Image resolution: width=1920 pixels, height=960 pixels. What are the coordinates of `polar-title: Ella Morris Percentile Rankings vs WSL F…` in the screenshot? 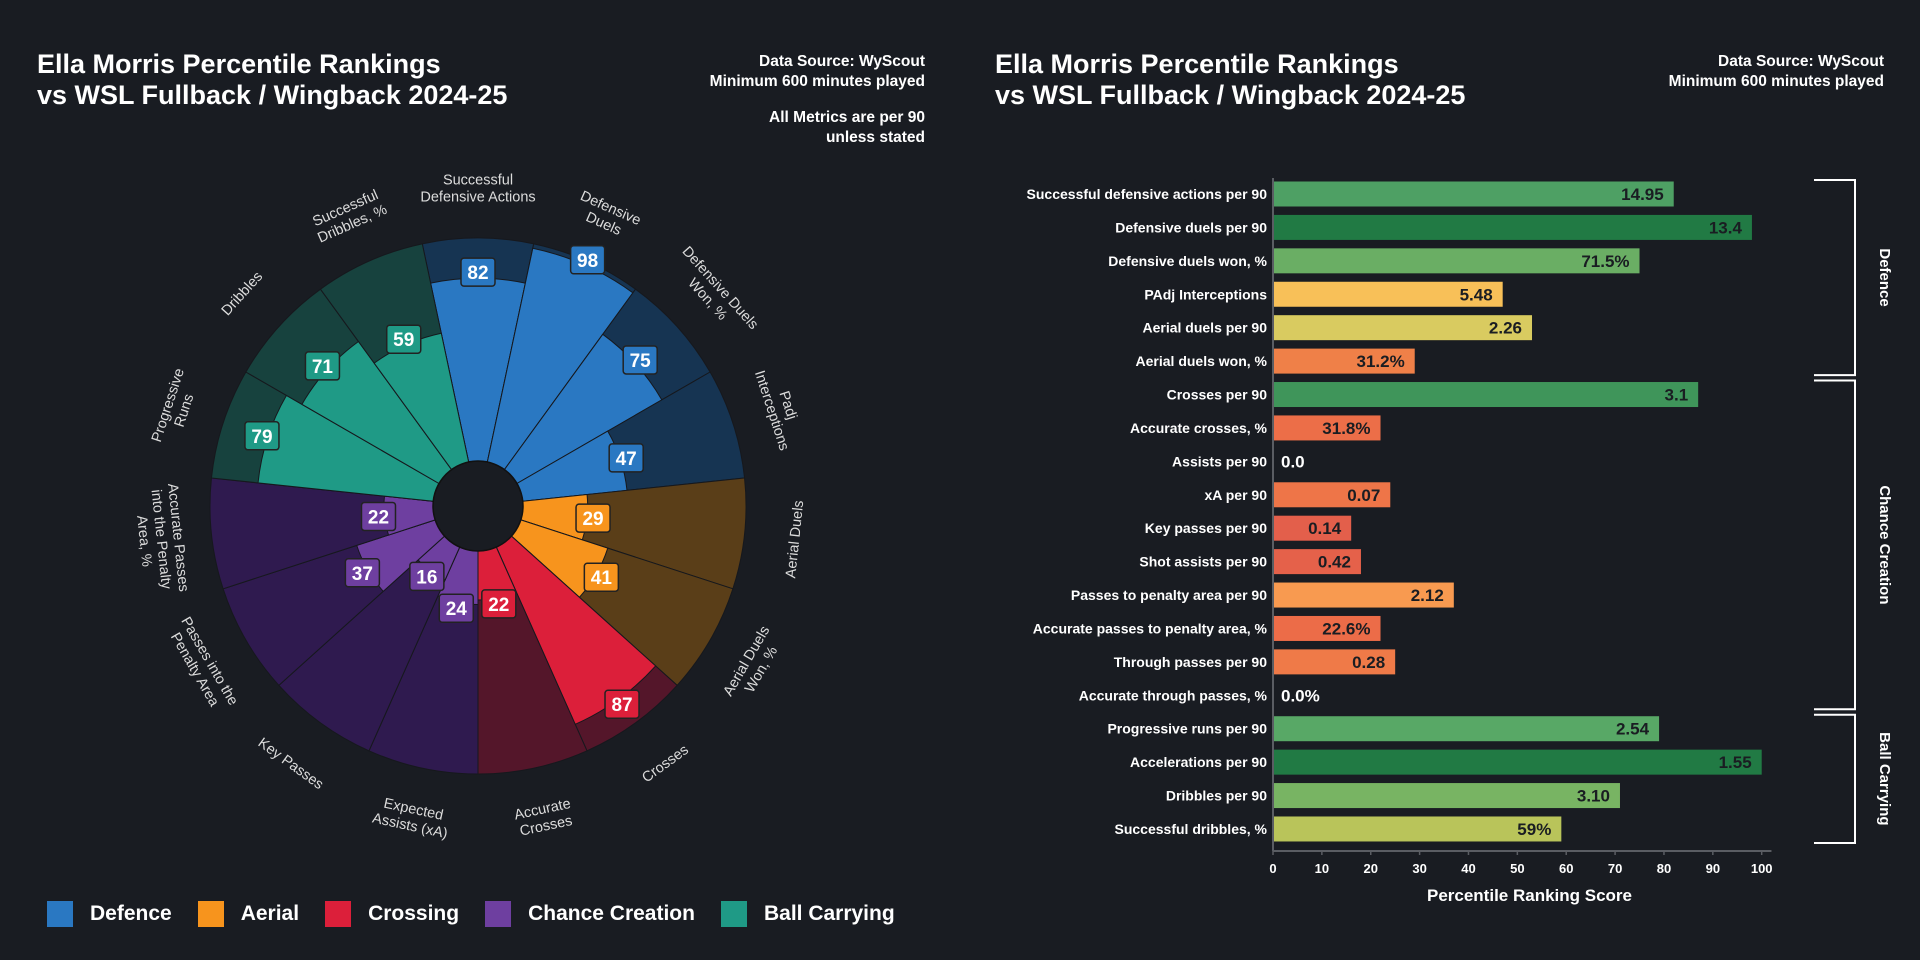 It's located at (272, 80).